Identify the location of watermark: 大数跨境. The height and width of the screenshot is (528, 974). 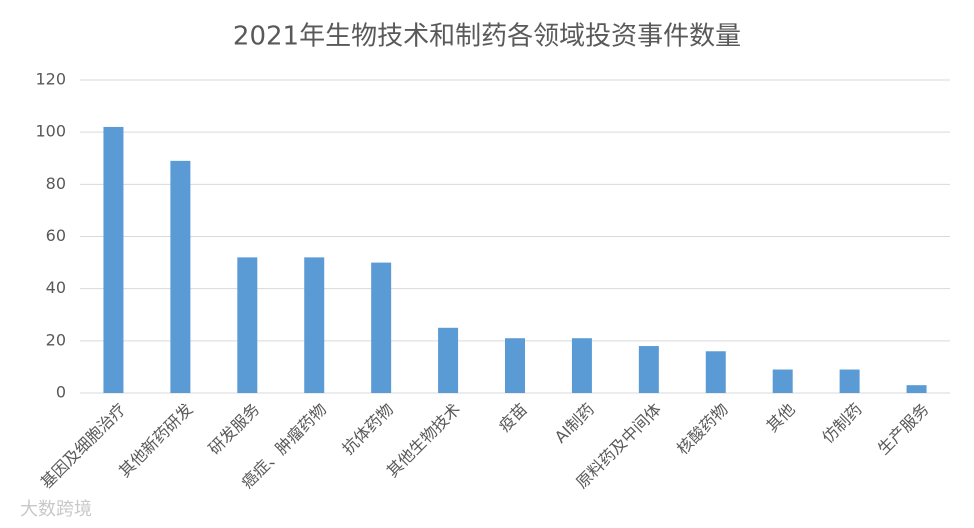
(56, 509).